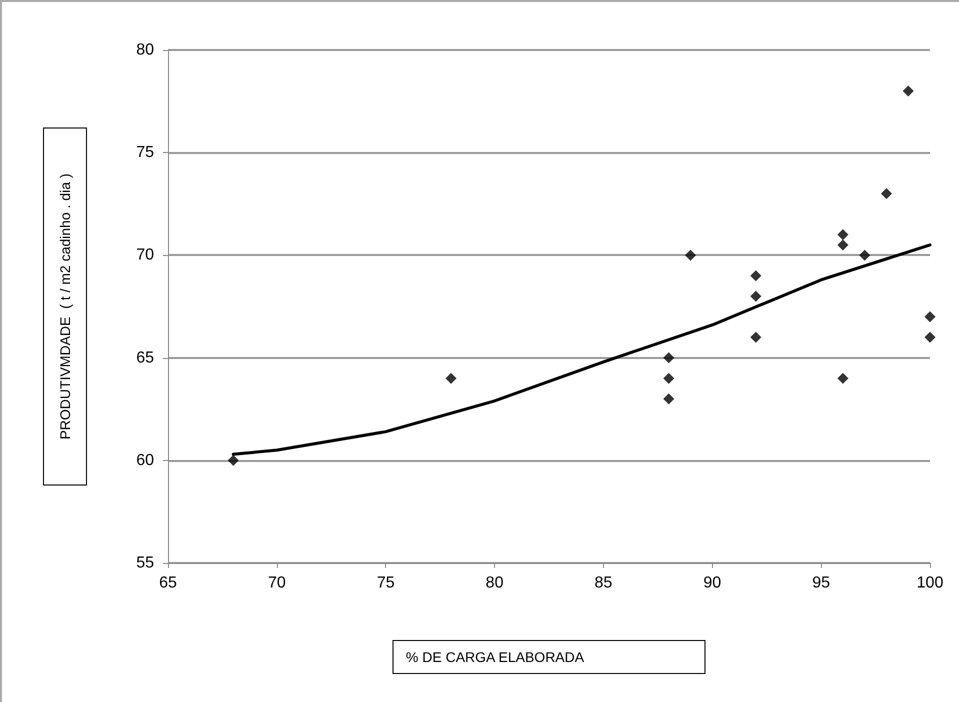 This screenshot has height=702, width=959. Describe the element at coordinates (145, 563) in the screenshot. I see `y-tick-label: 55` at that location.